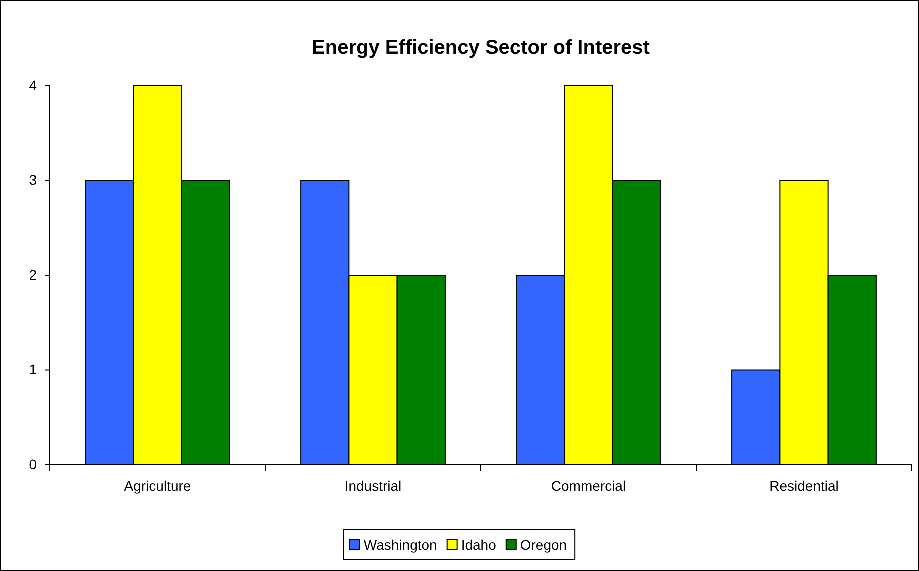 The height and width of the screenshot is (571, 919). I want to click on legend-label: Washington, so click(401, 545).